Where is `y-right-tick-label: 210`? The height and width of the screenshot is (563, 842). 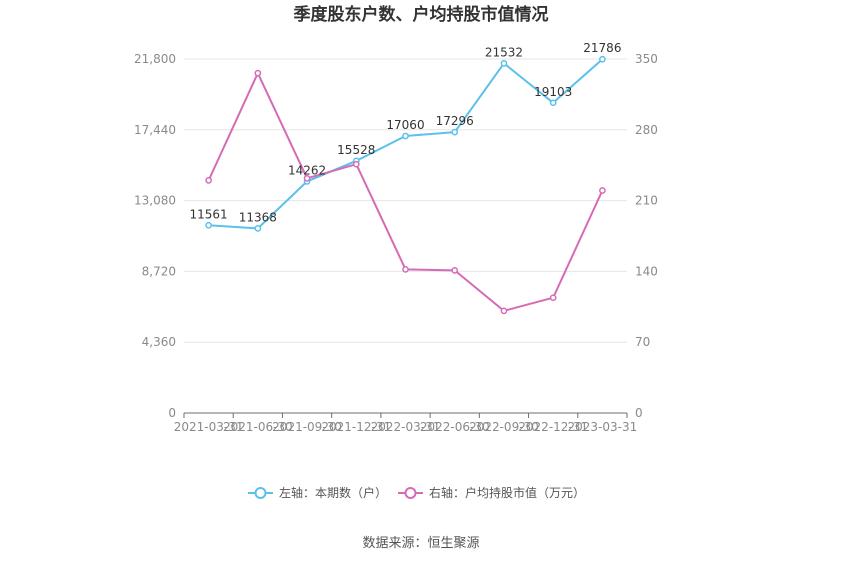 y-right-tick-label: 210 is located at coordinates (646, 201).